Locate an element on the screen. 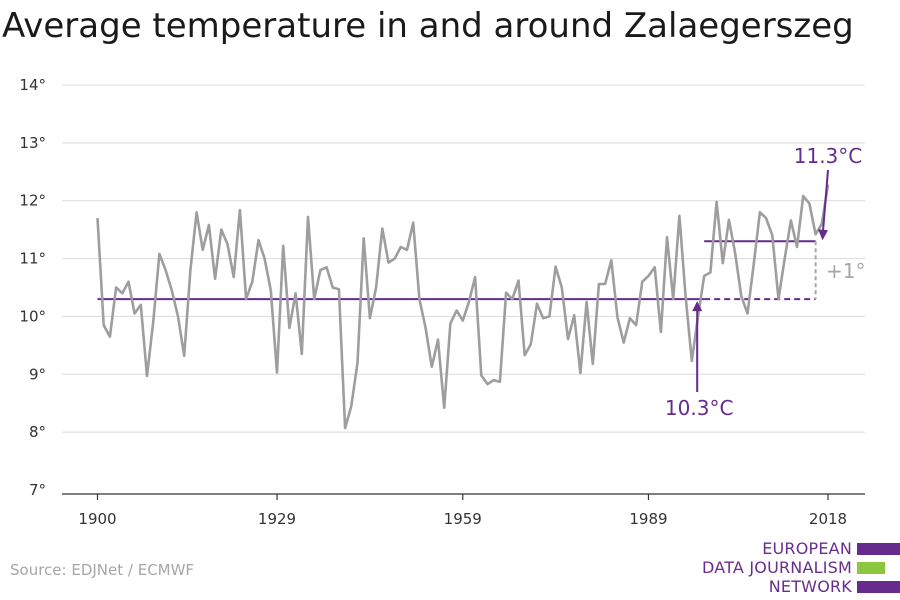  arrow-recent-shaft is located at coordinates (825, 200).